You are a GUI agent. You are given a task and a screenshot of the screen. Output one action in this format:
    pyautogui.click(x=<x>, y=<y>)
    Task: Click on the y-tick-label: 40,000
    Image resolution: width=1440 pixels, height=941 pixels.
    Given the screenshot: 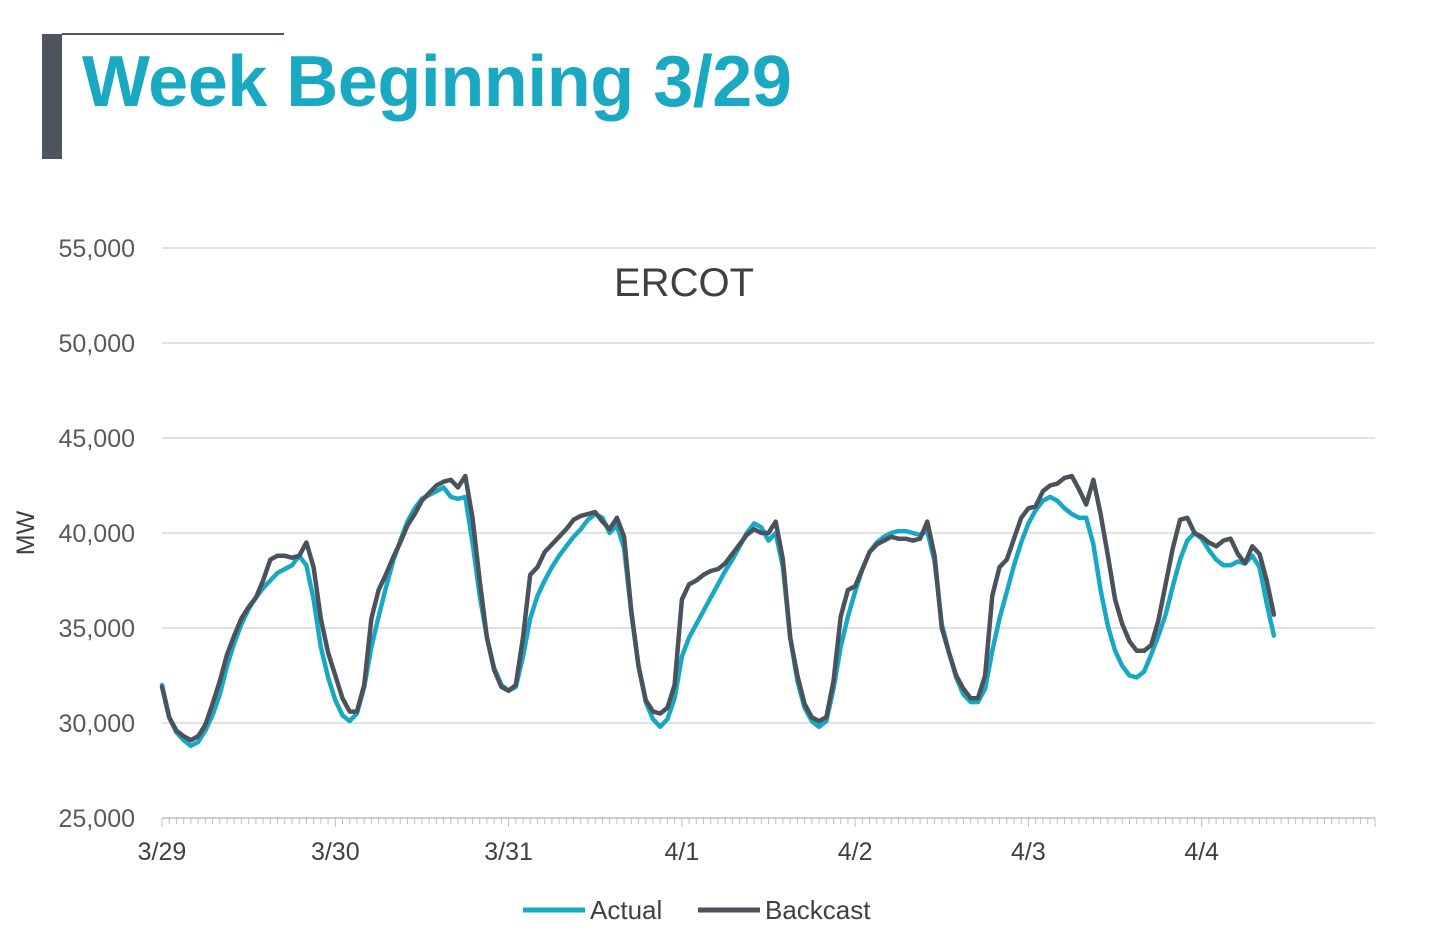 What is the action you would take?
    pyautogui.click(x=97, y=534)
    